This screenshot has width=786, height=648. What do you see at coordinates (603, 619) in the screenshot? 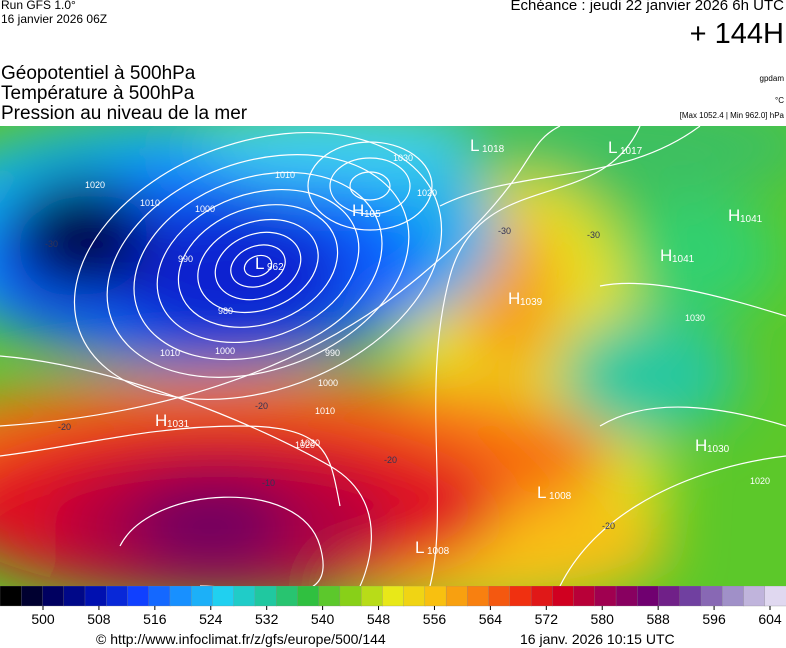
I see `colorbar-label: 580` at bounding box center [603, 619].